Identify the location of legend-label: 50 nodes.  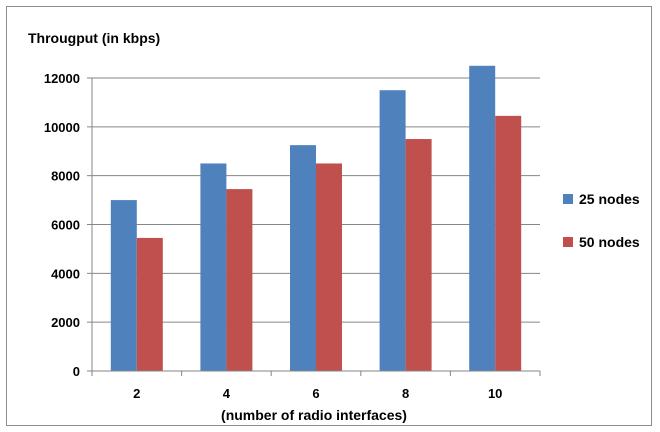
(609, 242).